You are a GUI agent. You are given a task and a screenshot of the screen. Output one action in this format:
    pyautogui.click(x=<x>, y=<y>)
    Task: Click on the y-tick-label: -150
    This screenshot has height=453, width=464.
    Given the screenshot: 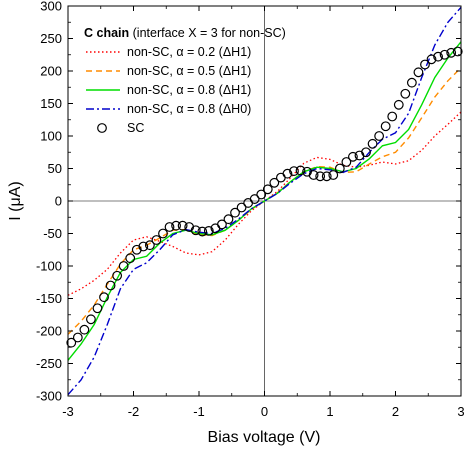 What is the action you would take?
    pyautogui.click(x=49, y=298)
    